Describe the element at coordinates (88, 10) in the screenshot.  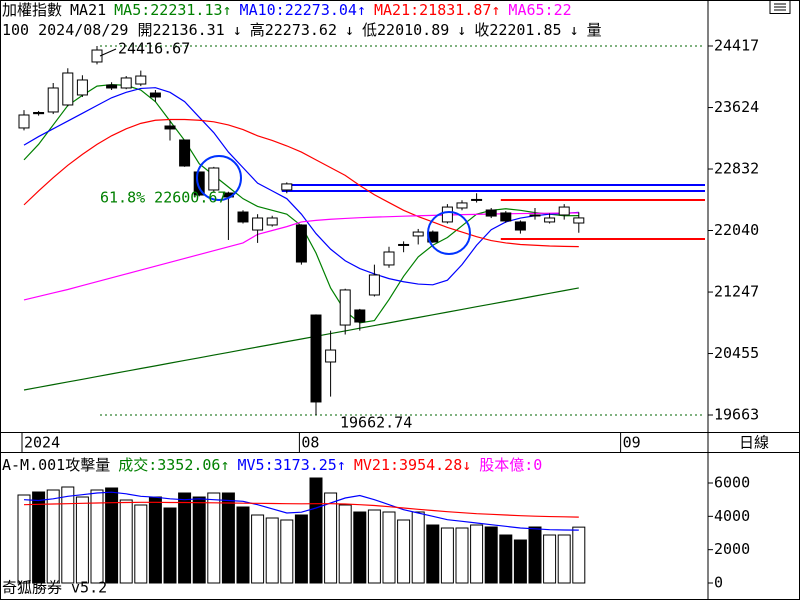
I see `header-item: MA21` at that location.